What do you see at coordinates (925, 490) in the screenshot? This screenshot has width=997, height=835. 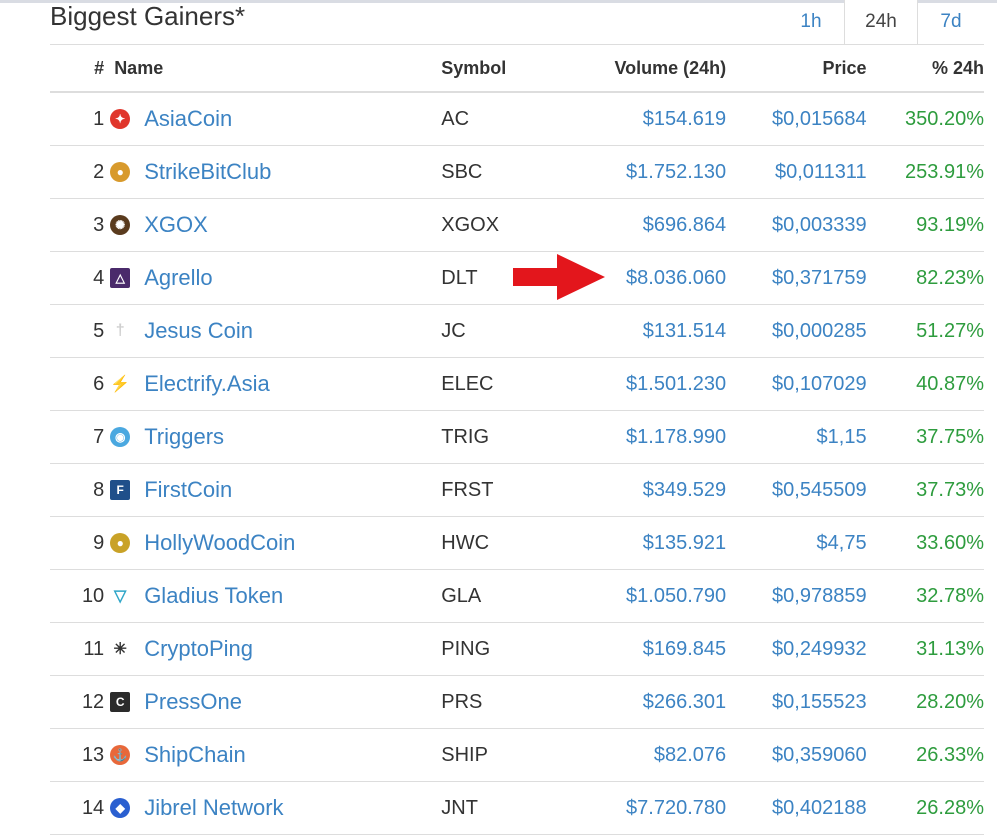 I see `change-cell: 37.73%` at bounding box center [925, 490].